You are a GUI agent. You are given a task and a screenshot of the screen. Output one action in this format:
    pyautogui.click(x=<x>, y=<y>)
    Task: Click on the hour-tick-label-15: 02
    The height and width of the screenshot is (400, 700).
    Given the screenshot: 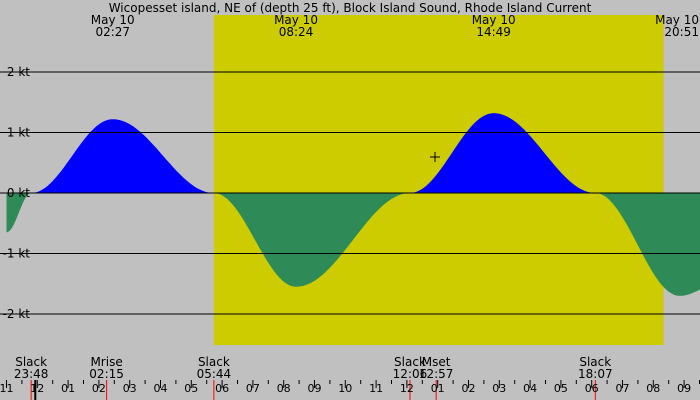 What is the action you would take?
    pyautogui.click(x=469, y=388)
    